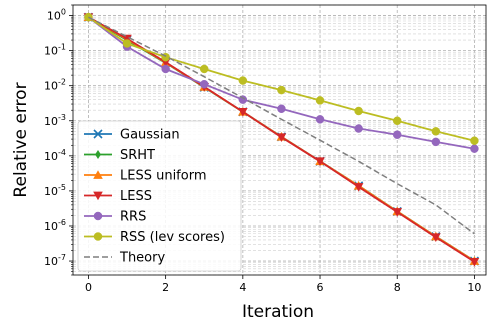 The height and width of the screenshot is (324, 488). What do you see at coordinates (136, 196) in the screenshot?
I see `legend-label-less: LESS` at bounding box center [136, 196].